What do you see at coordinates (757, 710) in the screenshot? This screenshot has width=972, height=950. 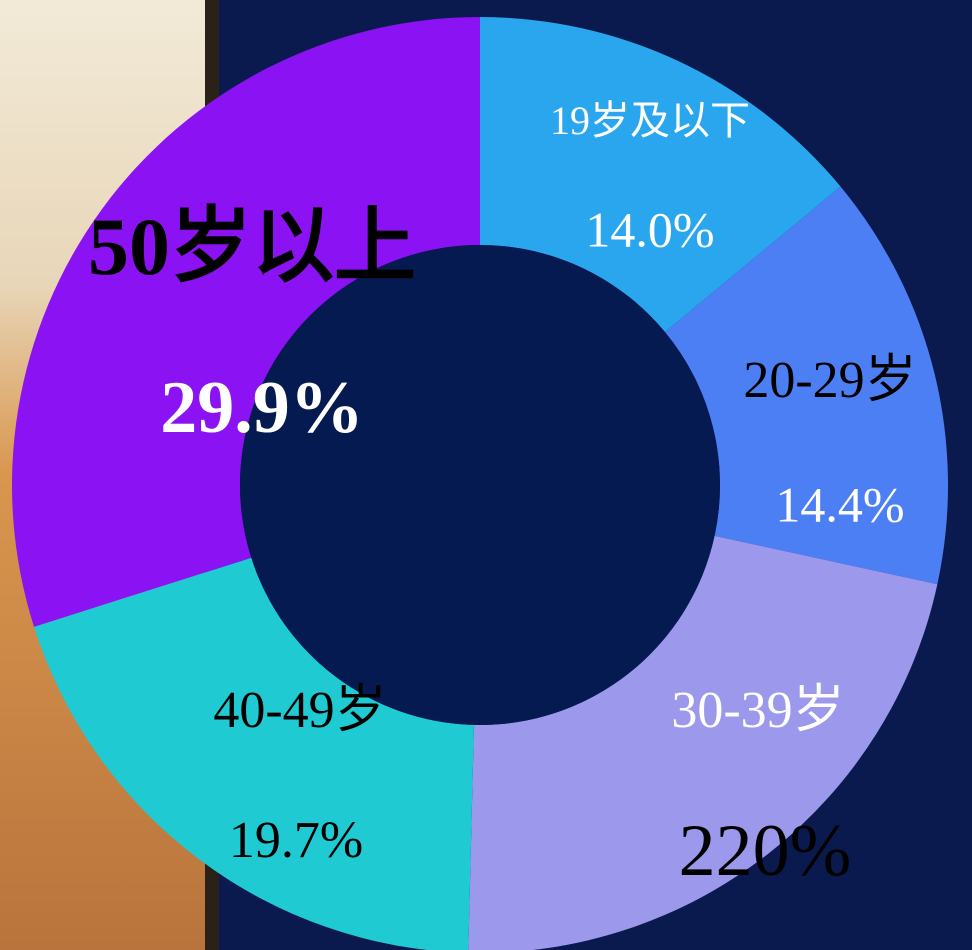 I see `category-label: 30-39岁` at bounding box center [757, 710].